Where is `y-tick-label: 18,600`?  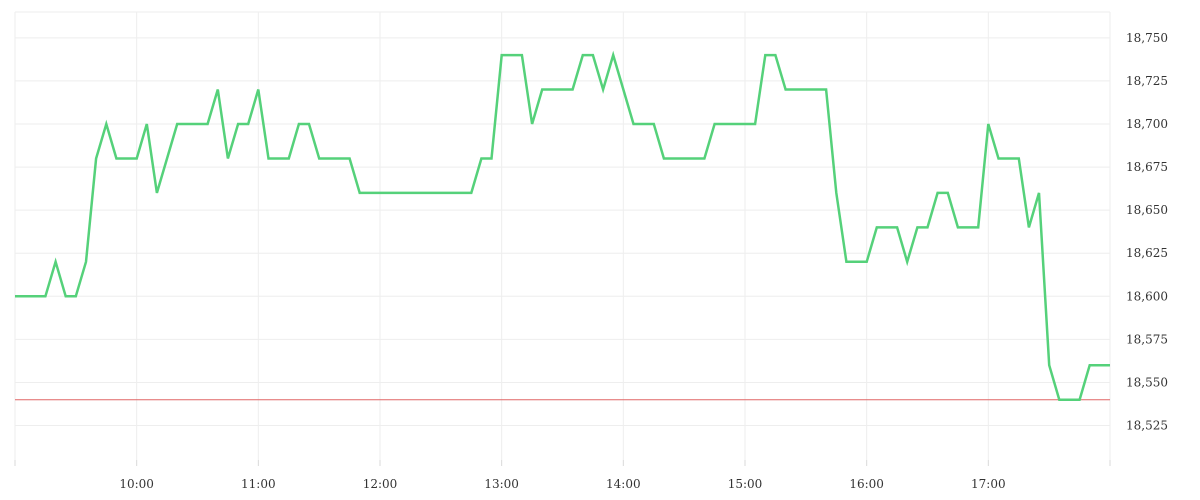 y-tick-label: 18,600 is located at coordinates (1147, 296).